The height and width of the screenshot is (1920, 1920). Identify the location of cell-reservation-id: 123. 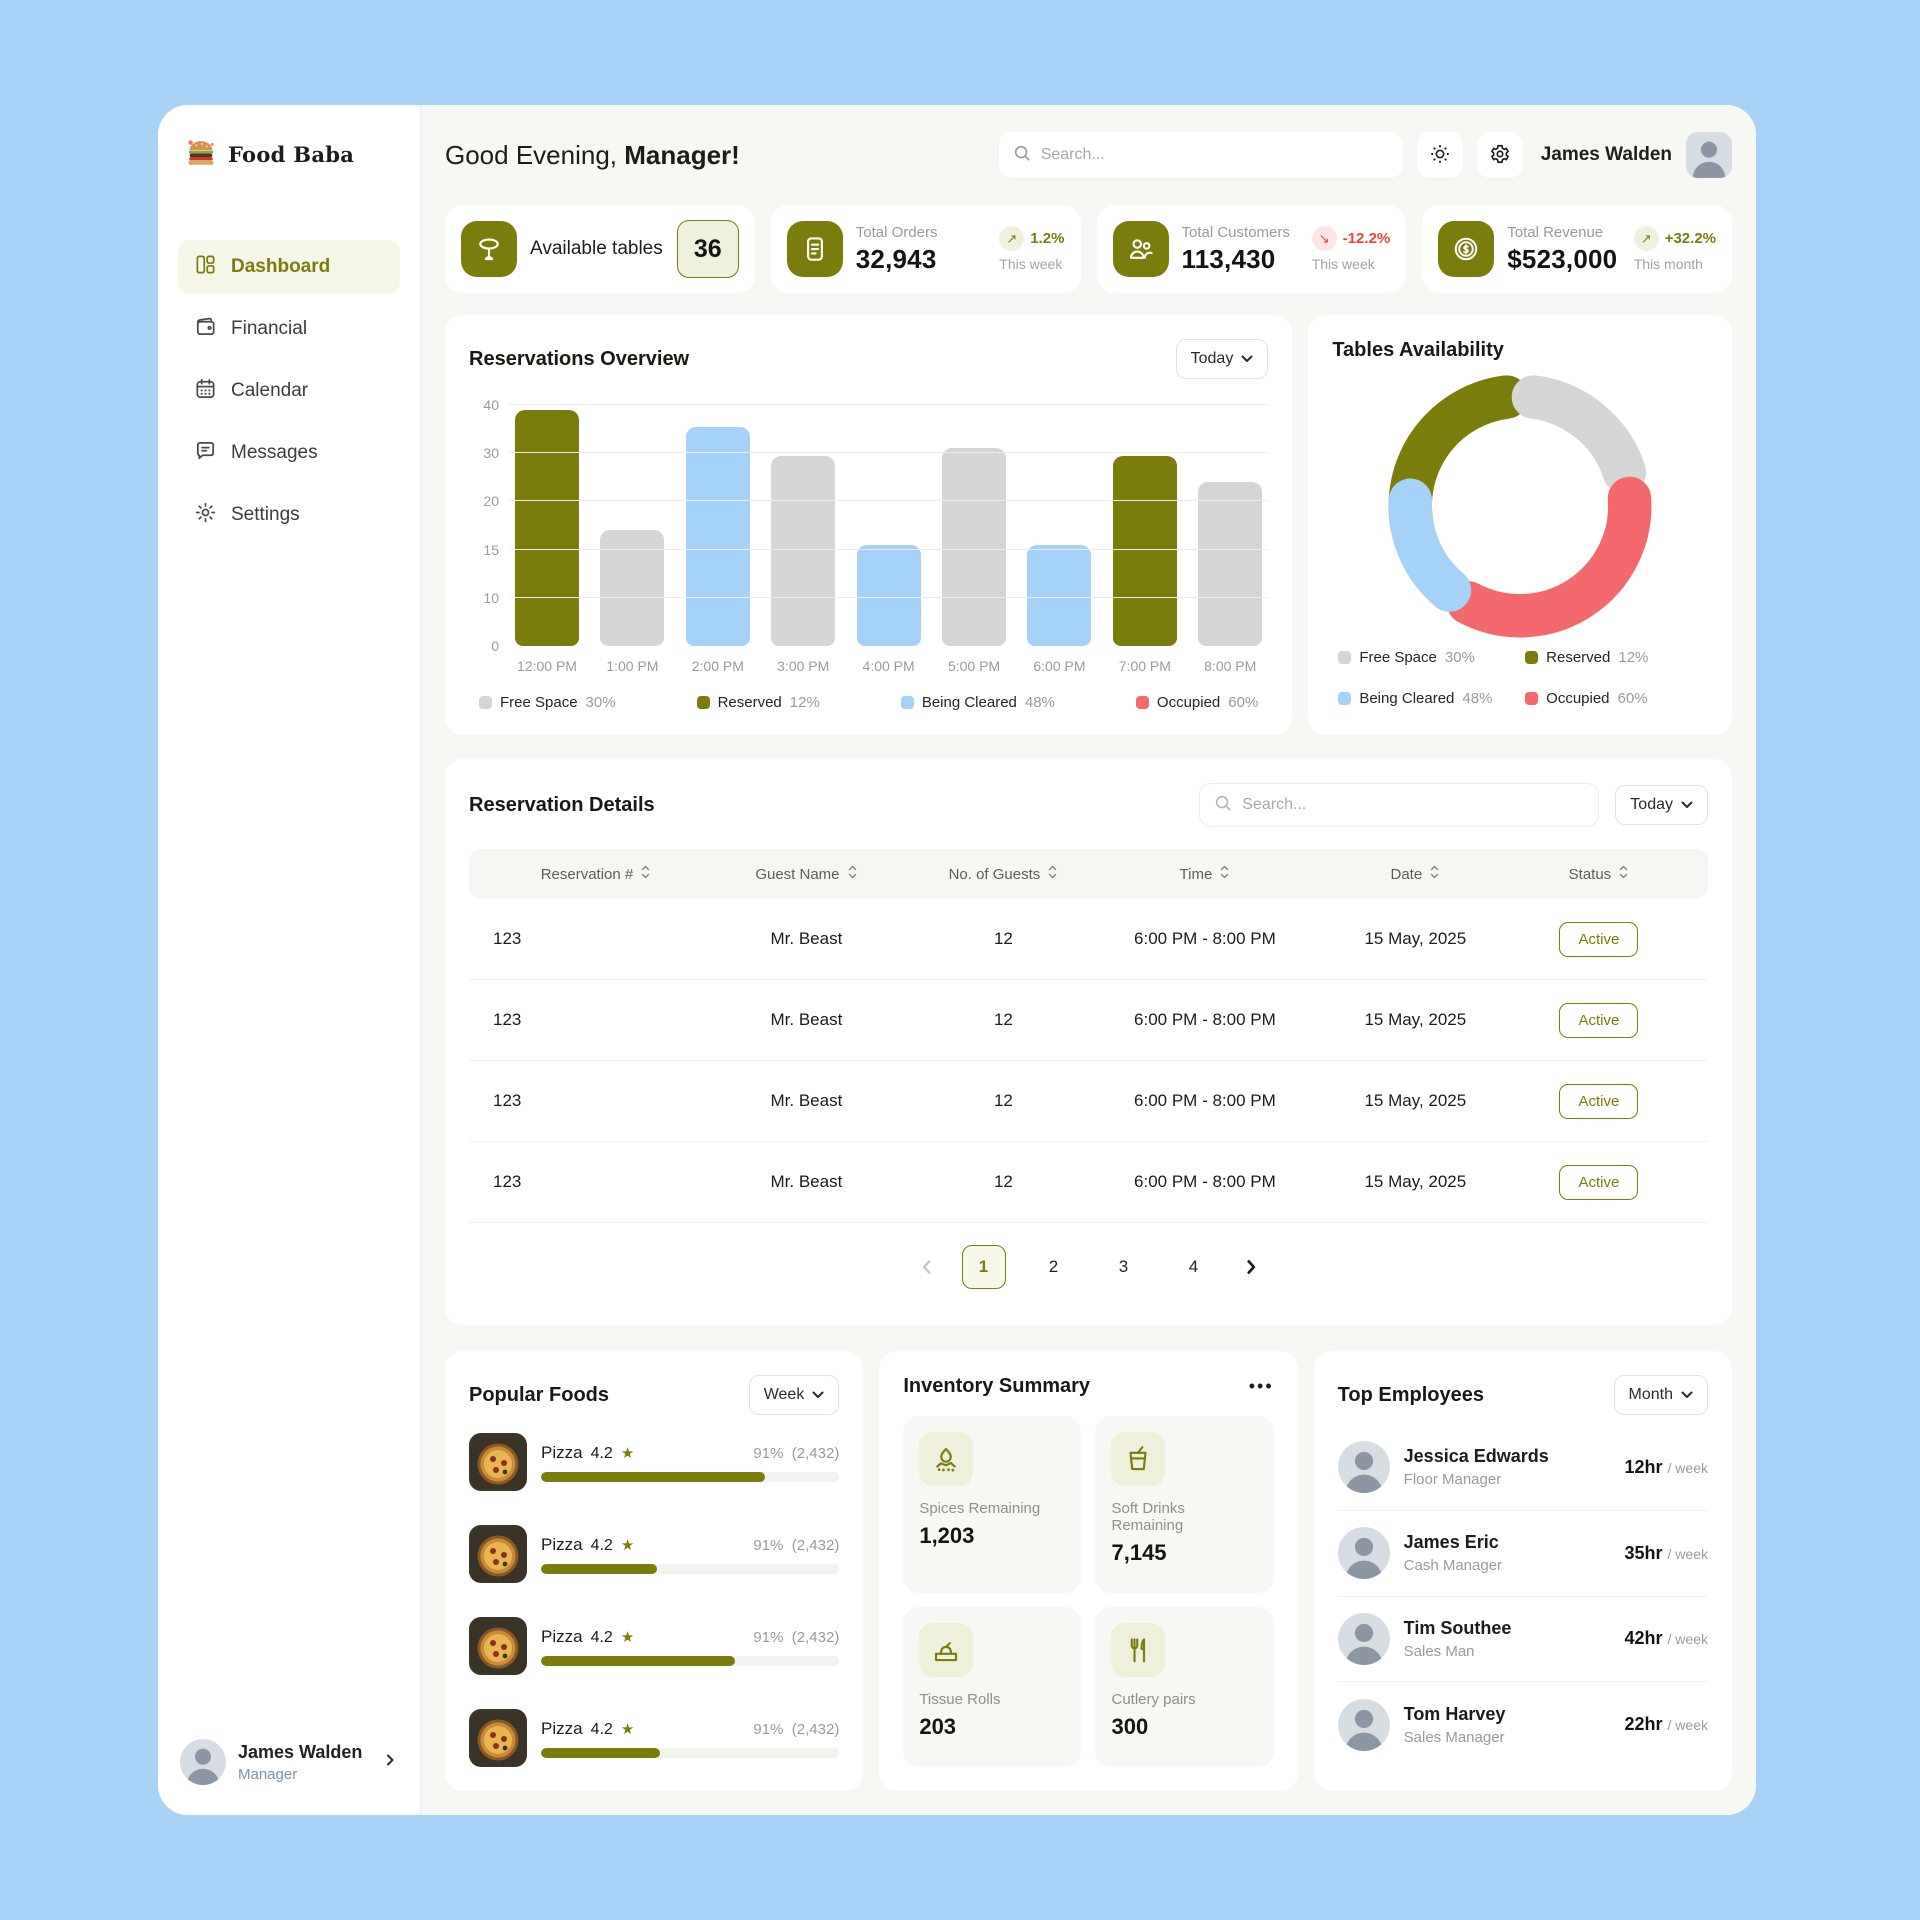
(507, 938).